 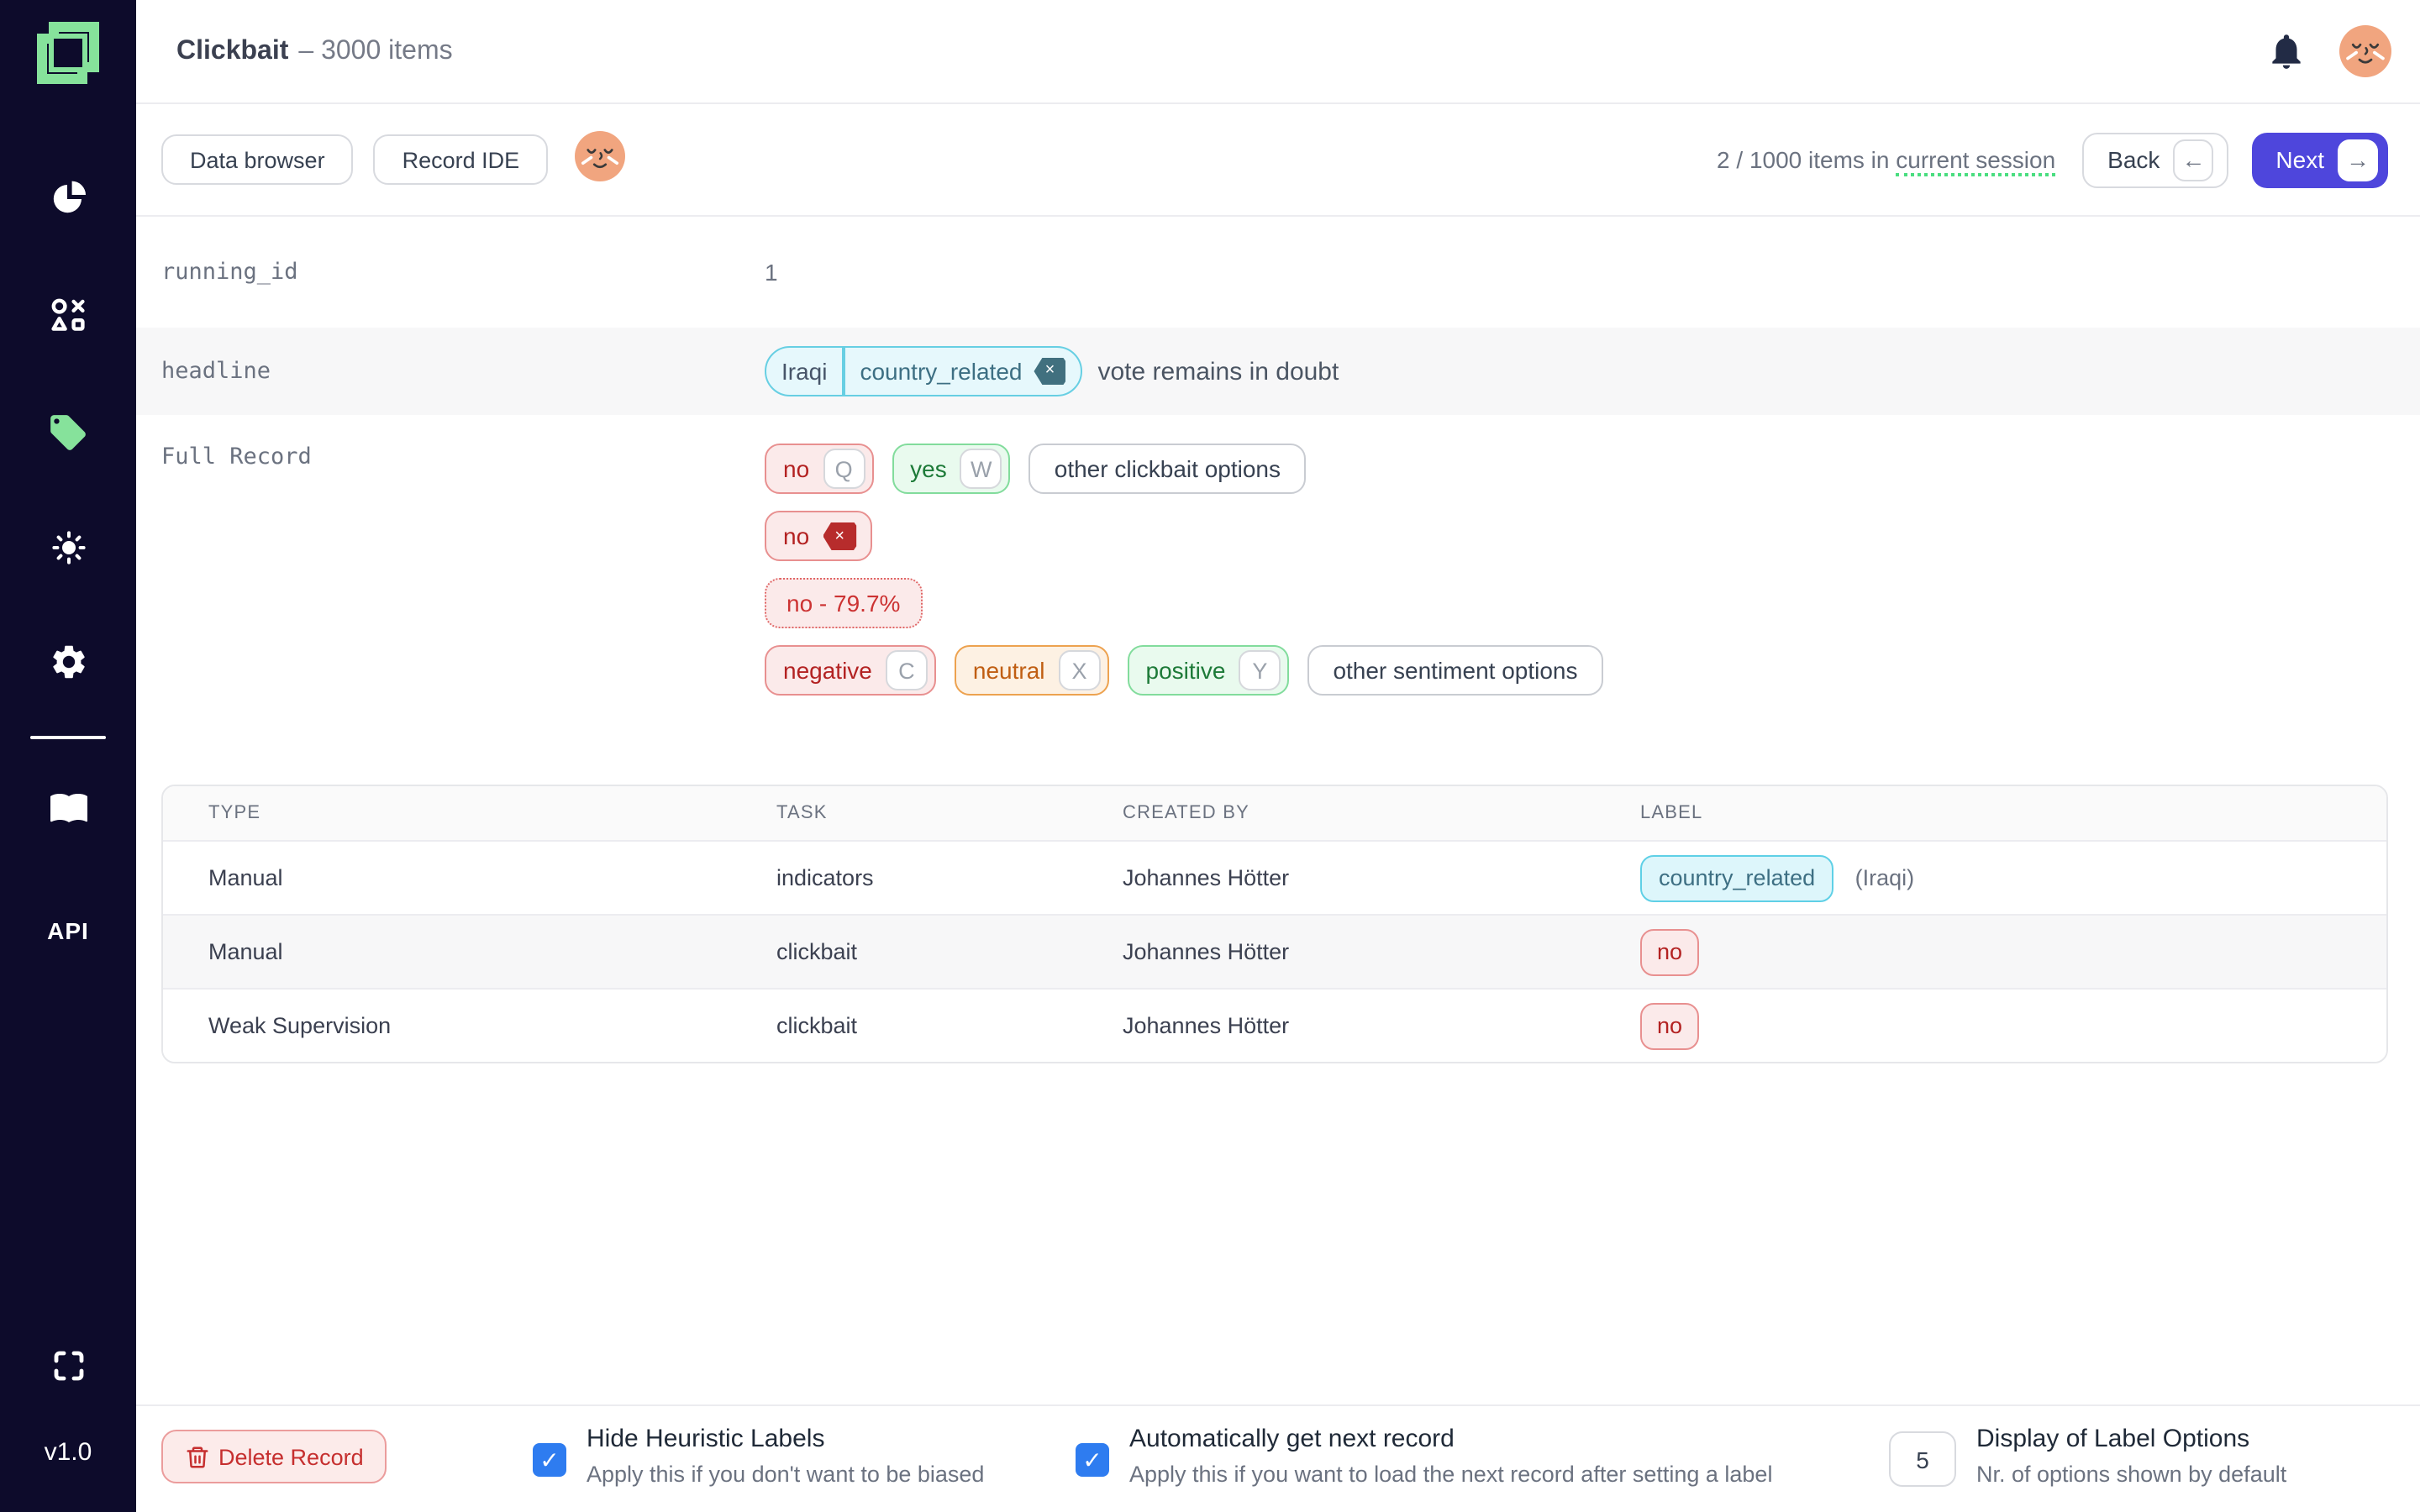 I want to click on sidebar-item-labeling-active, so click(x=68, y=436).